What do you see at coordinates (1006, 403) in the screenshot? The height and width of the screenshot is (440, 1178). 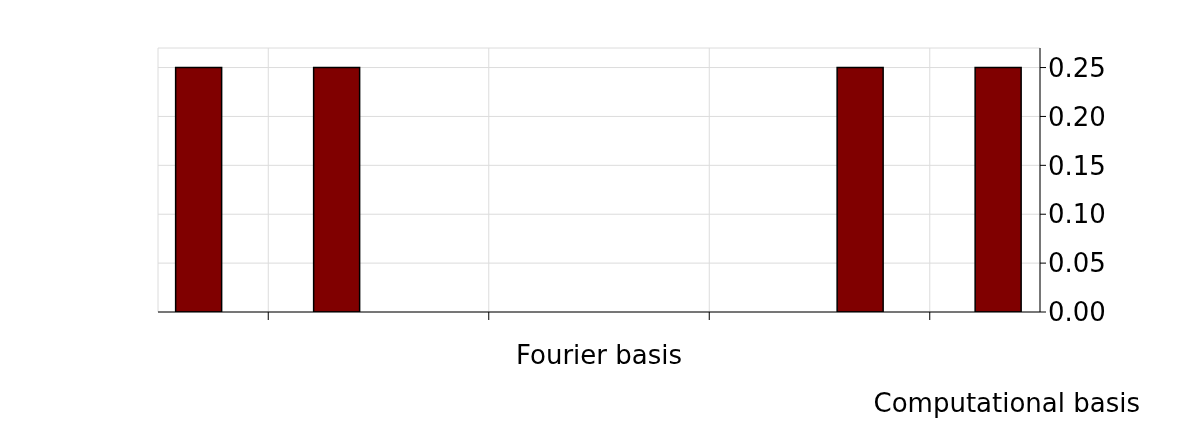 I see `text: Computational basis` at bounding box center [1006, 403].